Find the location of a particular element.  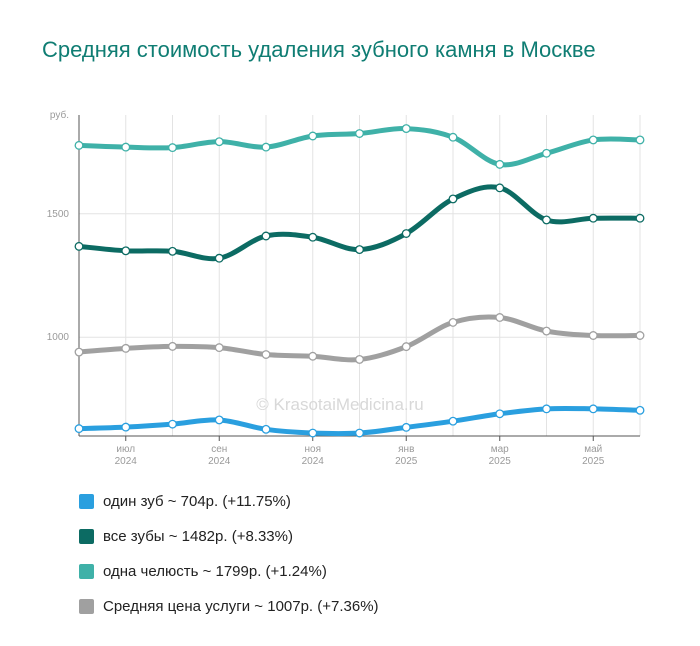

y-tick-label: 1500 is located at coordinates (58, 214).